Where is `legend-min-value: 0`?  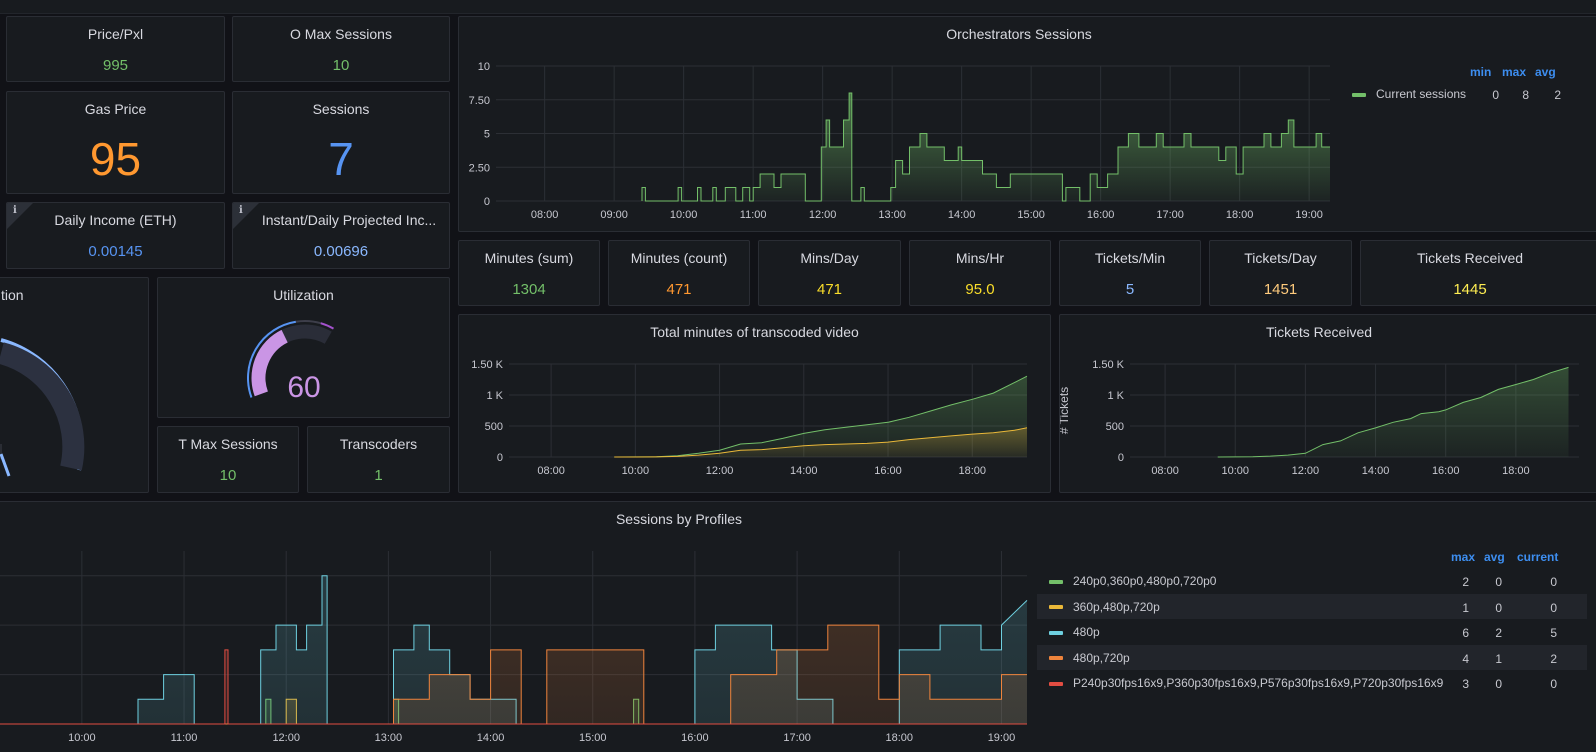
legend-min-value: 0 is located at coordinates (1495, 95).